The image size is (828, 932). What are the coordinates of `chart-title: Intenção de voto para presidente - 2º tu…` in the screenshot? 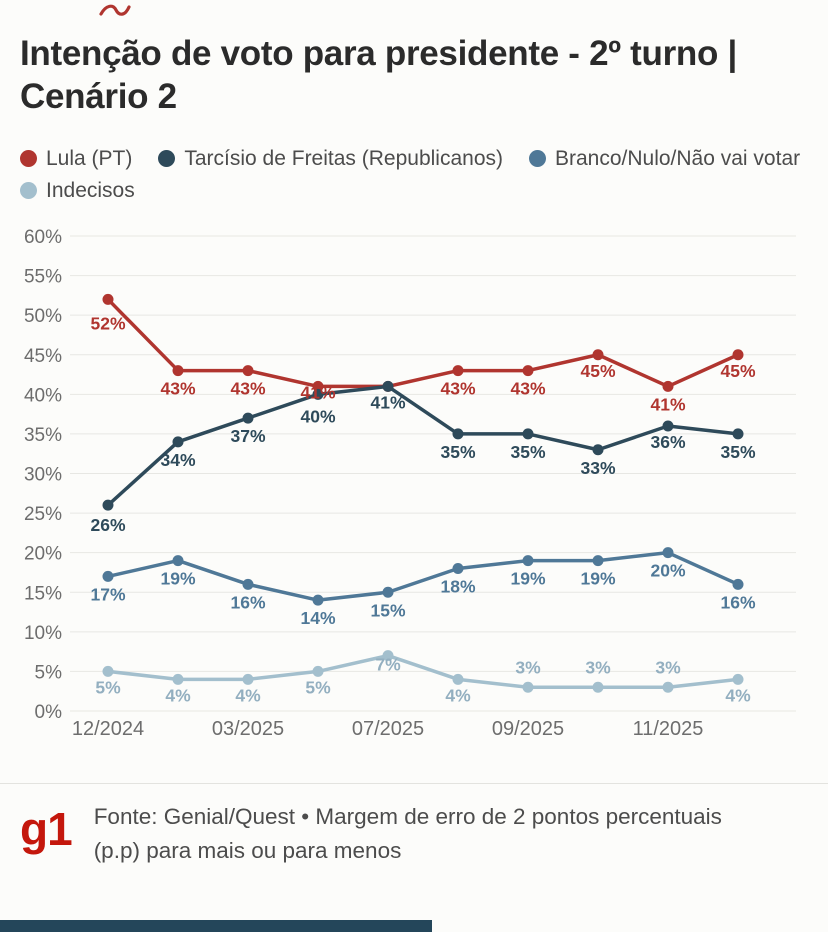 It's located at (378, 75).